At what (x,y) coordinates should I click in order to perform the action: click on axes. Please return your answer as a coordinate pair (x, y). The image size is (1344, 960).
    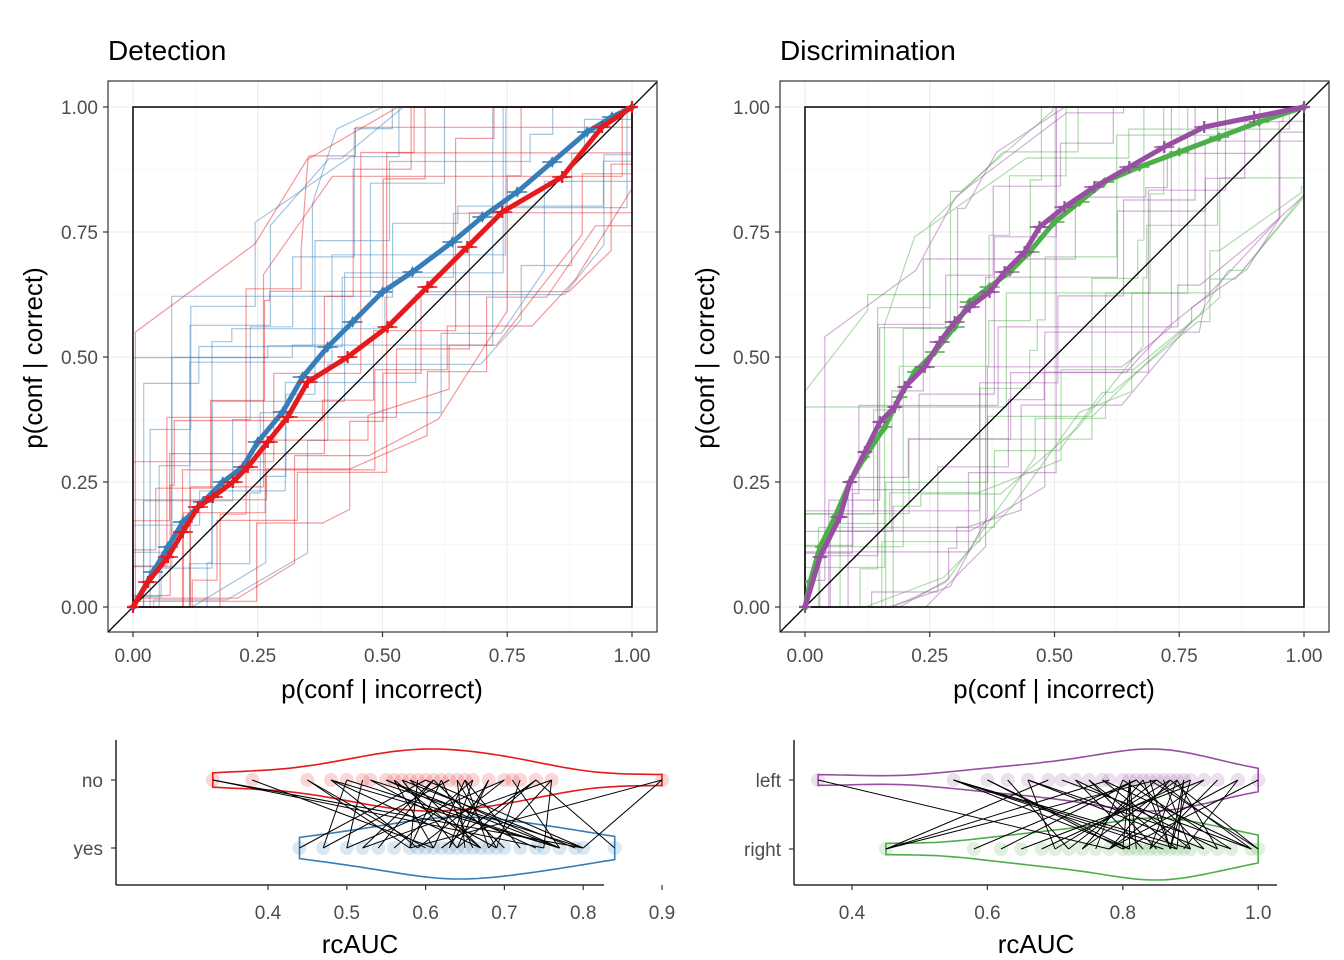
    Looking at the image, I should click on (359, 813).